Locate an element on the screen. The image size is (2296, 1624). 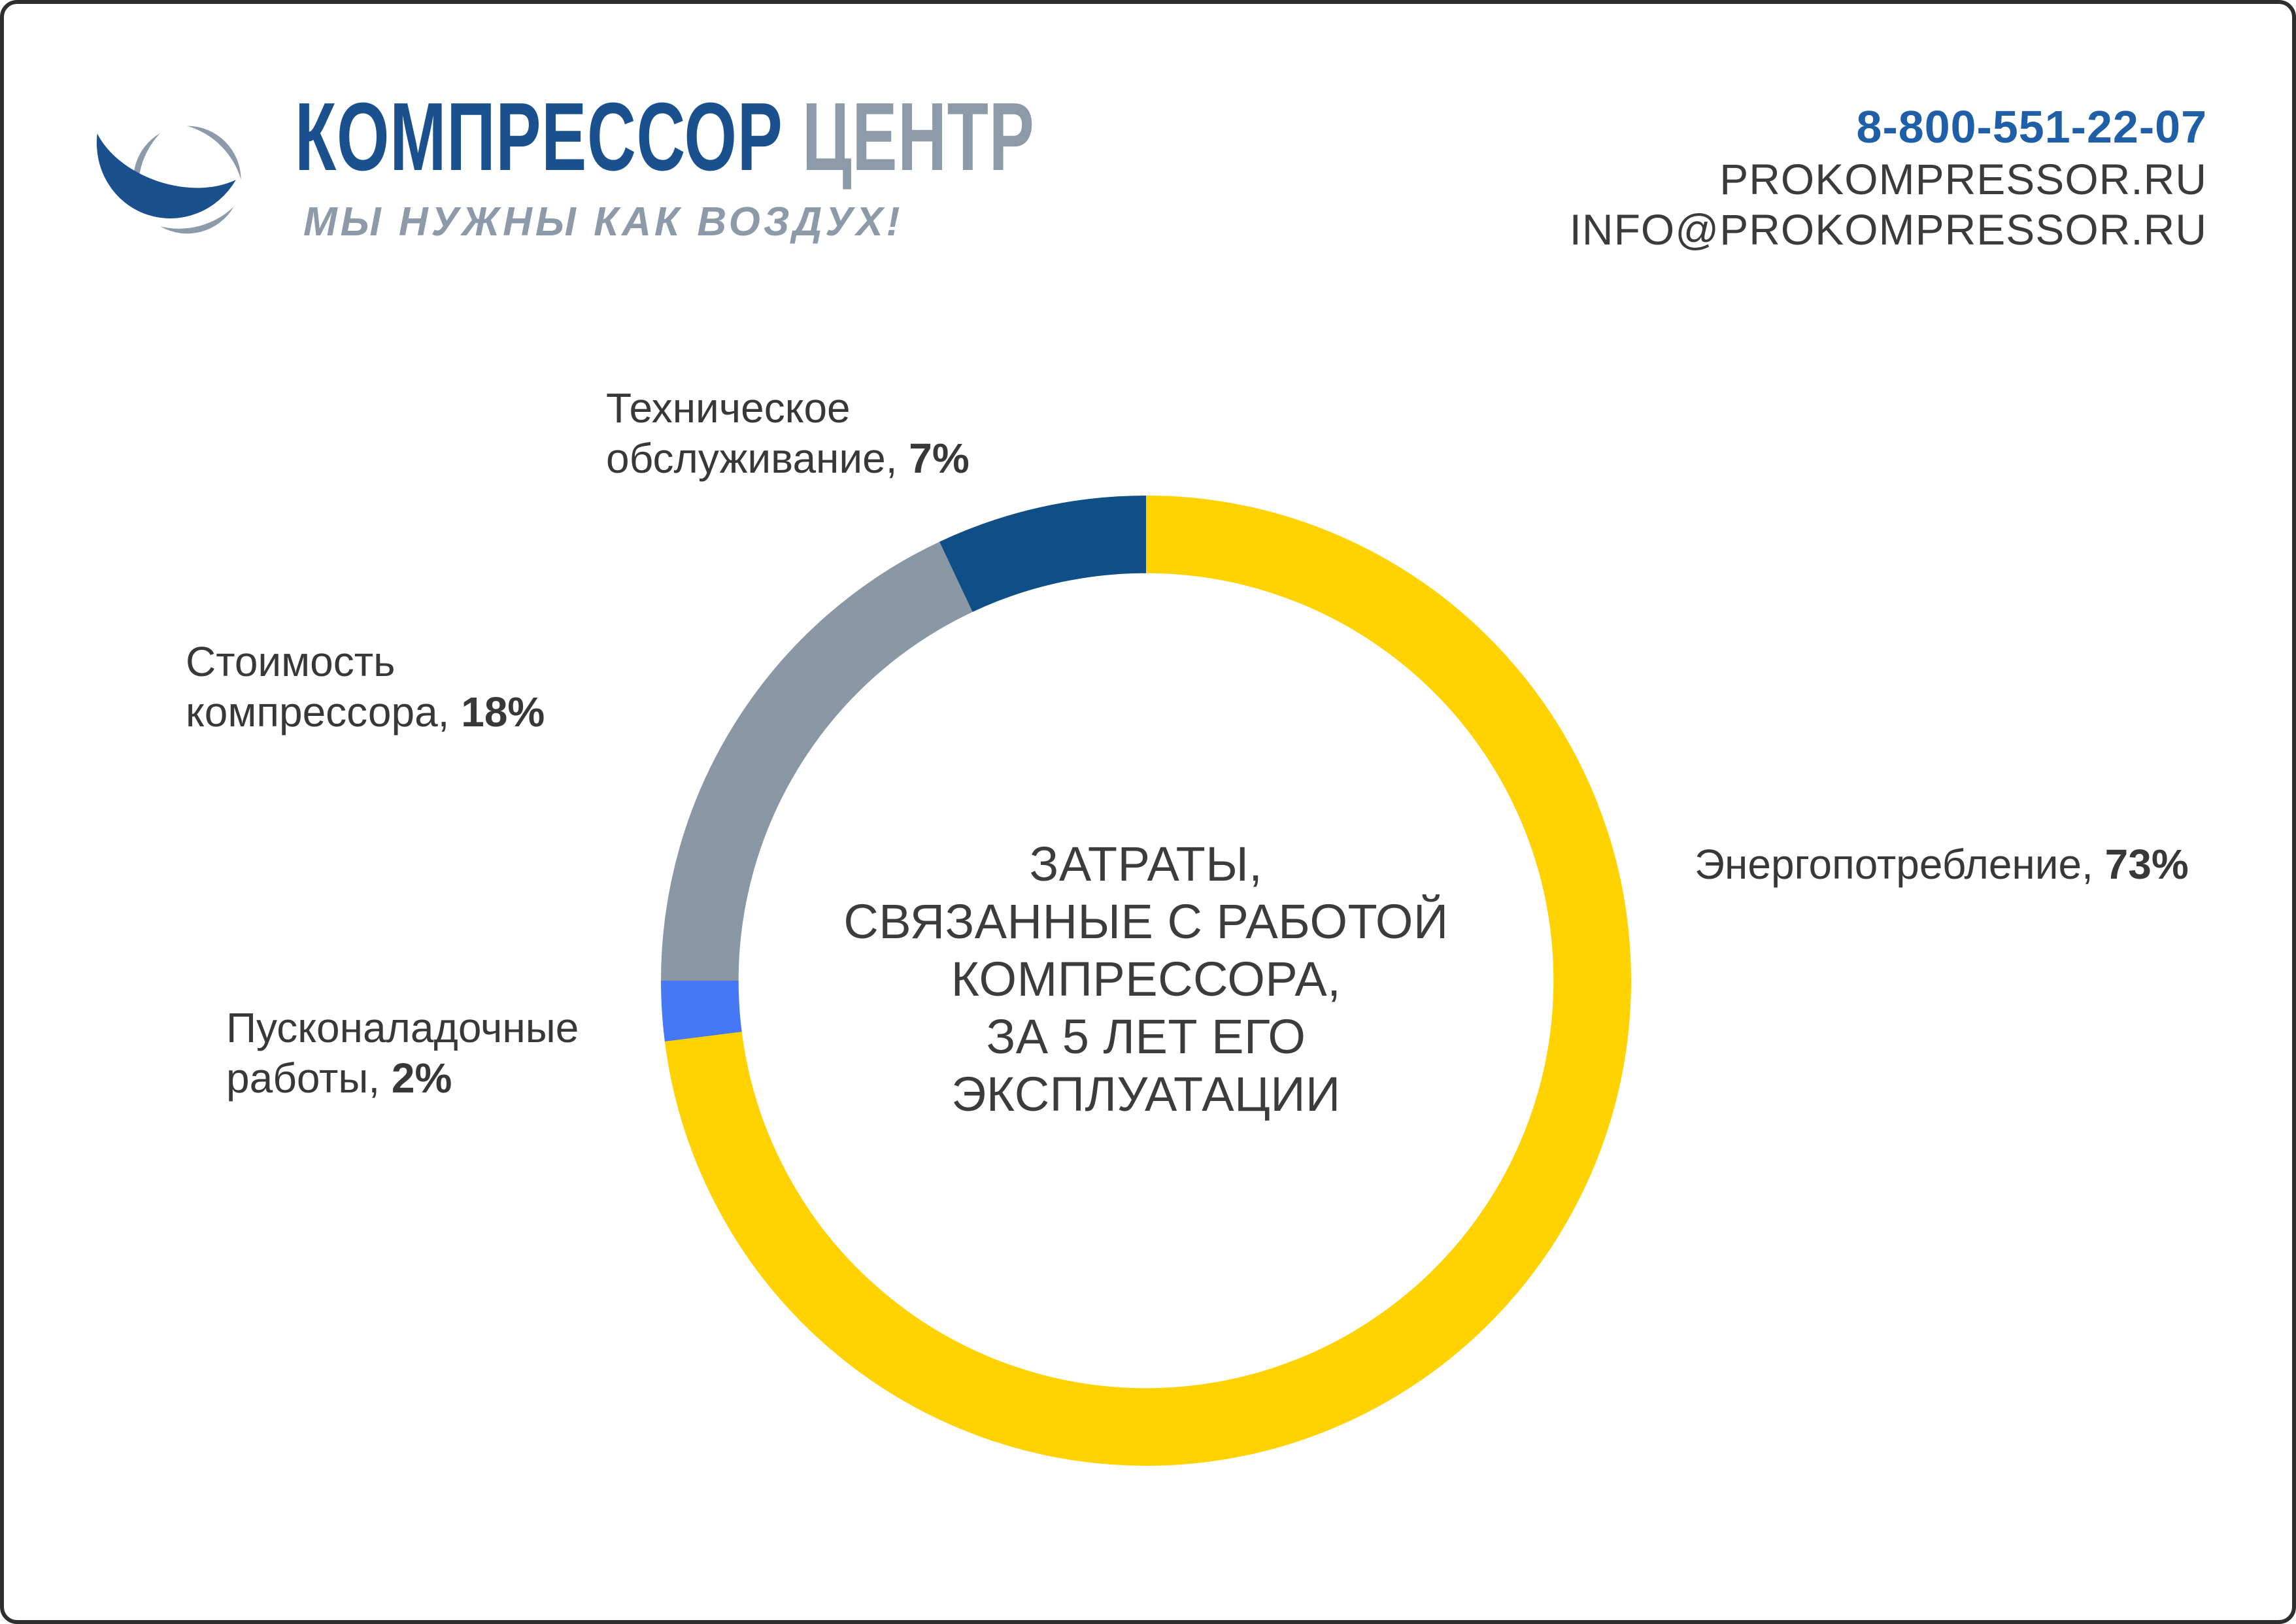
company-logo-icon is located at coordinates (168, 180).